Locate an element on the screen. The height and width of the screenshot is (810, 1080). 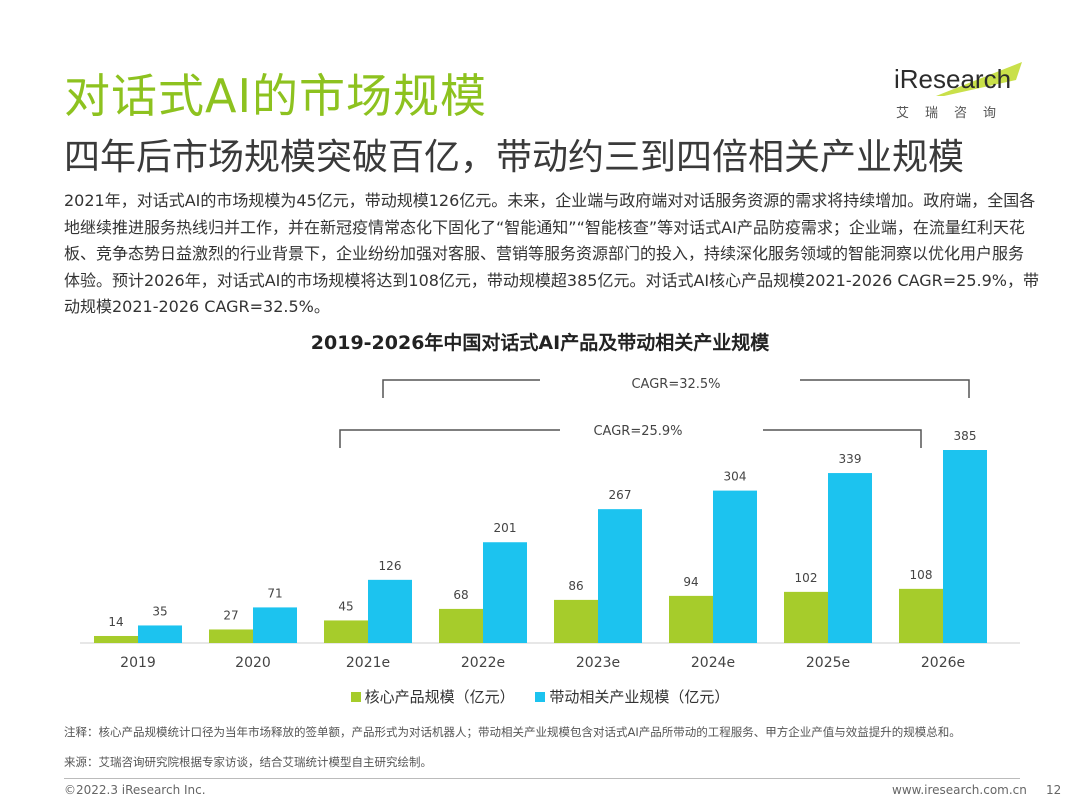
iresearch-logo: iResearch 艾瑞咨询 is located at coordinates (960, 93).